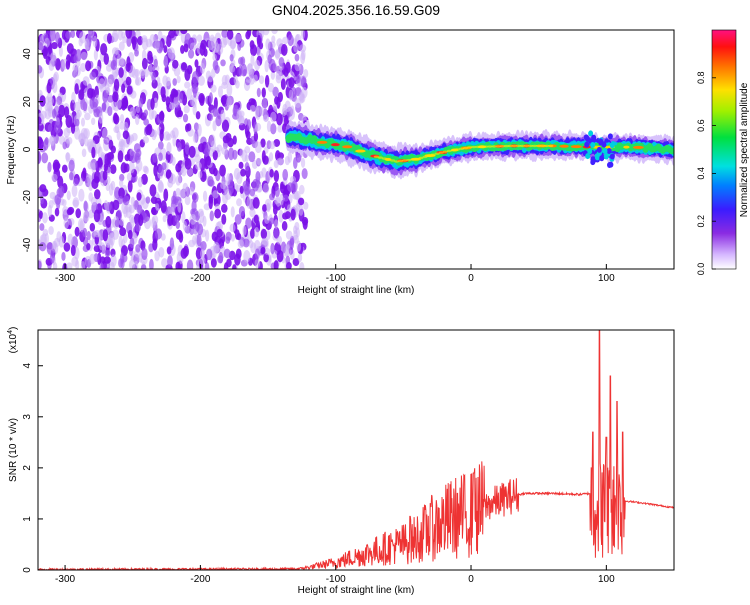 This screenshot has height=605, width=750. What do you see at coordinates (13, 450) in the screenshot?
I see `snr-y-label: SNR (10 * v/v)` at bounding box center [13, 450].